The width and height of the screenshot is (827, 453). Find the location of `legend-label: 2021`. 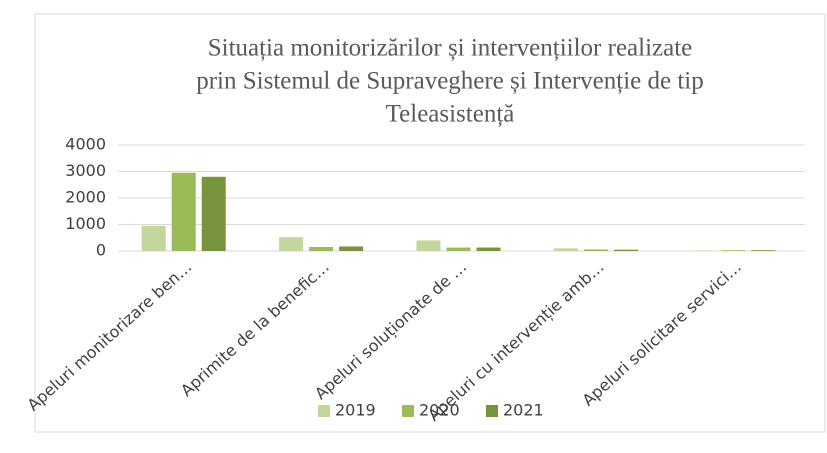

legend-label: 2021 is located at coordinates (523, 410).